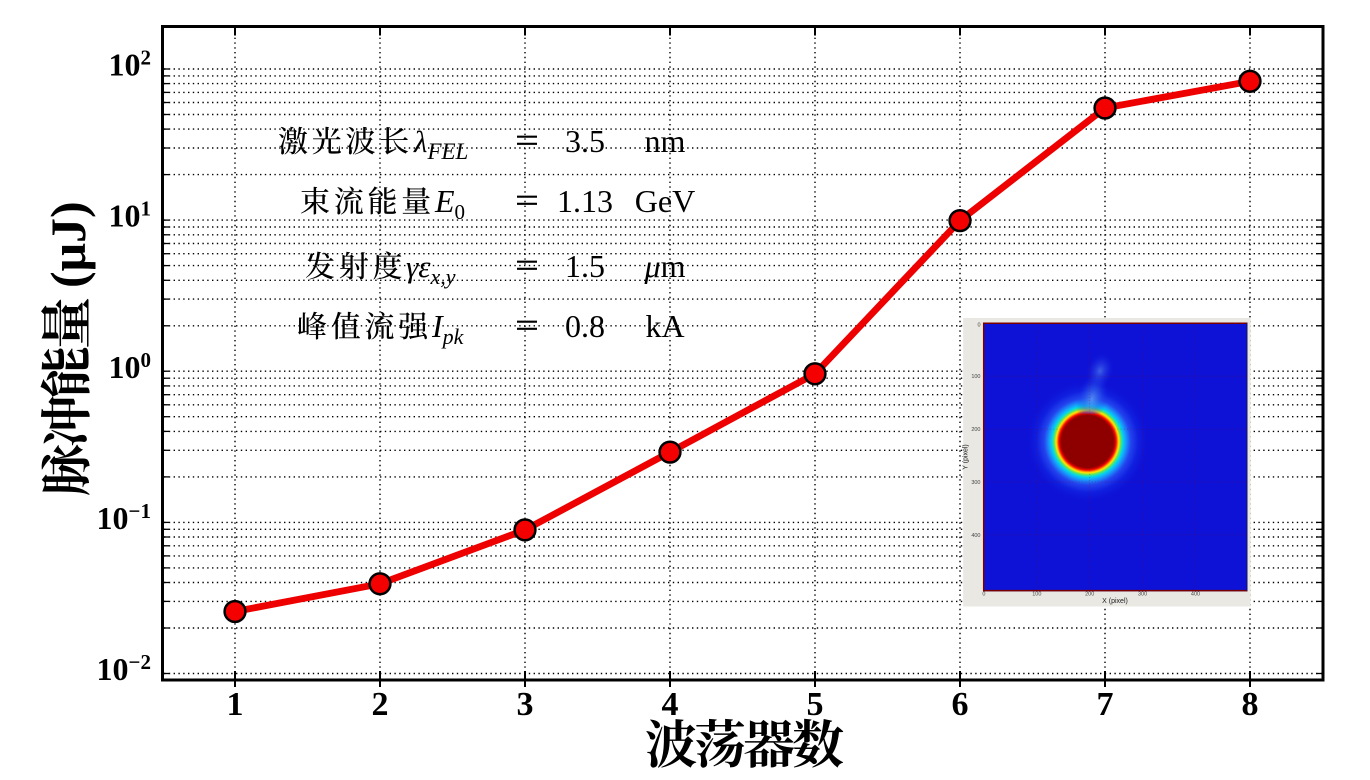 The image size is (1370, 780). What do you see at coordinates (124, 668) in the screenshot?
I see `svg-text: 10⁻²` at bounding box center [124, 668].